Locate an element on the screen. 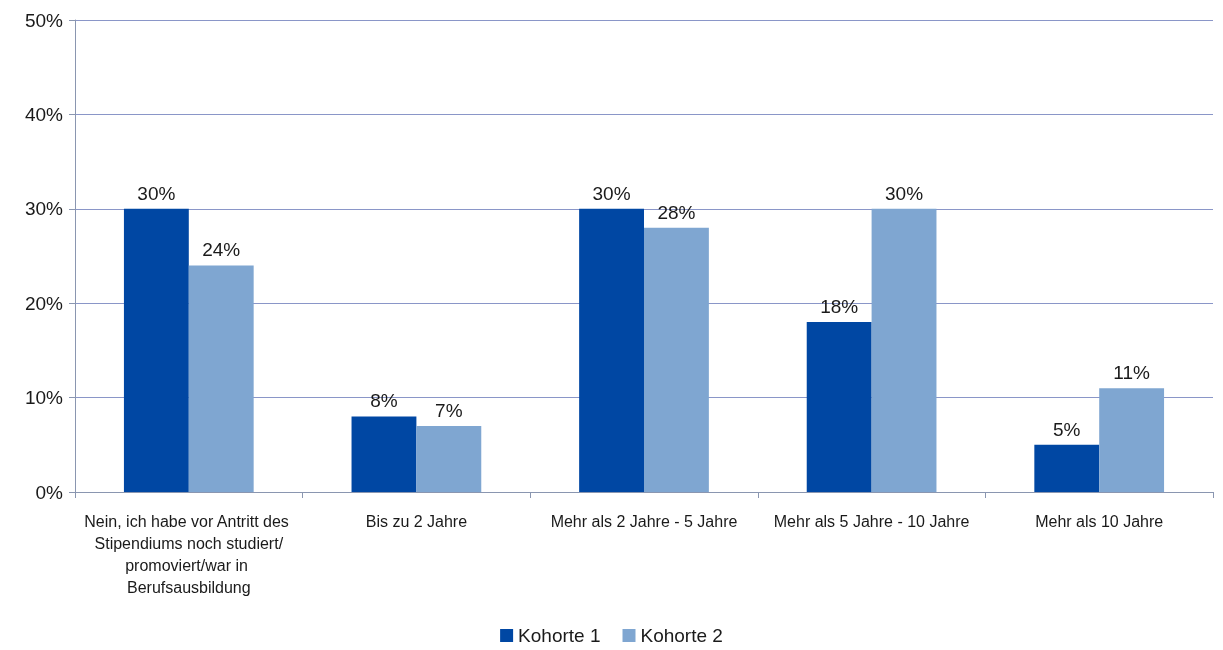 The image size is (1223, 650). x-tick-label: Mehr als 5 Jahre - 10 Jahre is located at coordinates (871, 521).